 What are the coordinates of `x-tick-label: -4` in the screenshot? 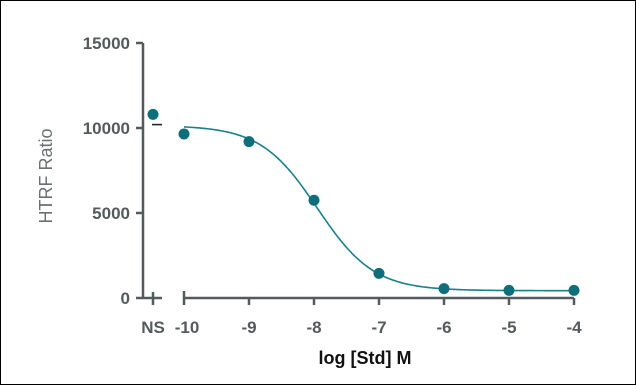 It's located at (574, 327).